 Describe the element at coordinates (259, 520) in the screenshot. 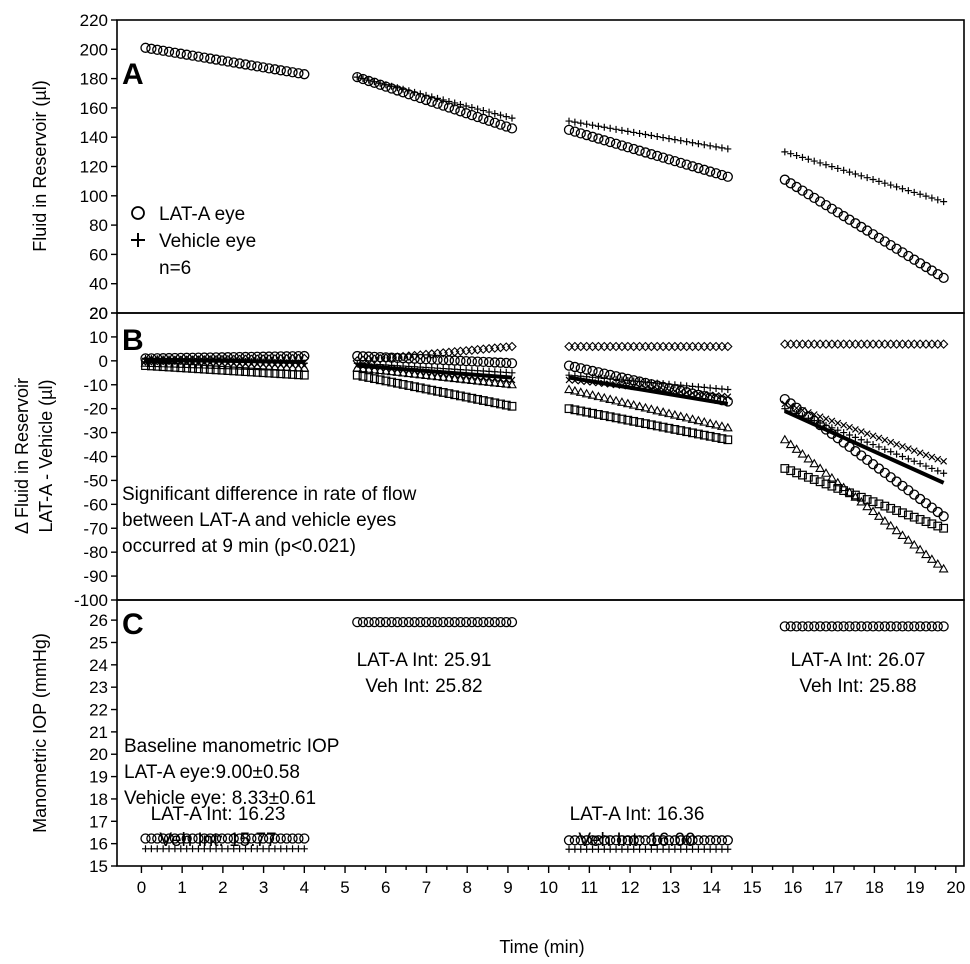

I see `annotation-line-2: between LAT-A and vehicle eyes` at that location.